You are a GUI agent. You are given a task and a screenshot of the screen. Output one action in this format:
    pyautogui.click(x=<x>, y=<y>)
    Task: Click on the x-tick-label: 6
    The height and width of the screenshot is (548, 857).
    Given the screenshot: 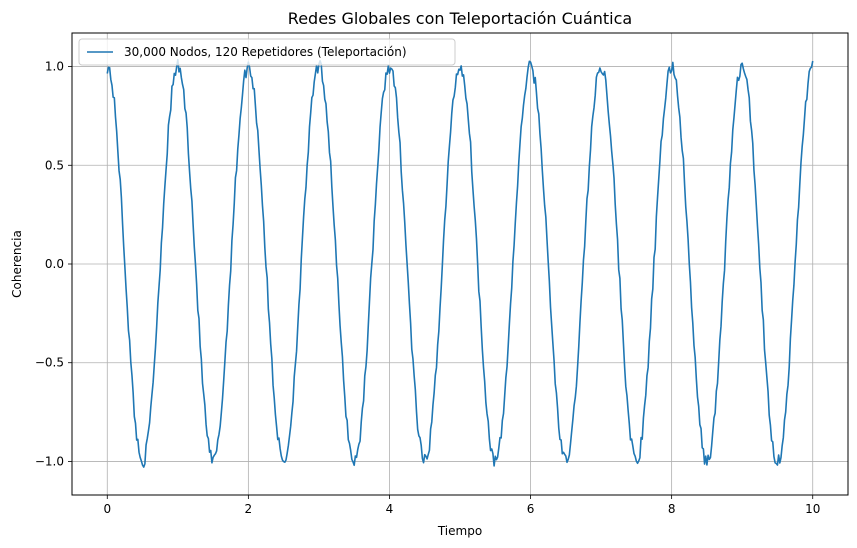 What is the action you would take?
    pyautogui.click(x=531, y=509)
    